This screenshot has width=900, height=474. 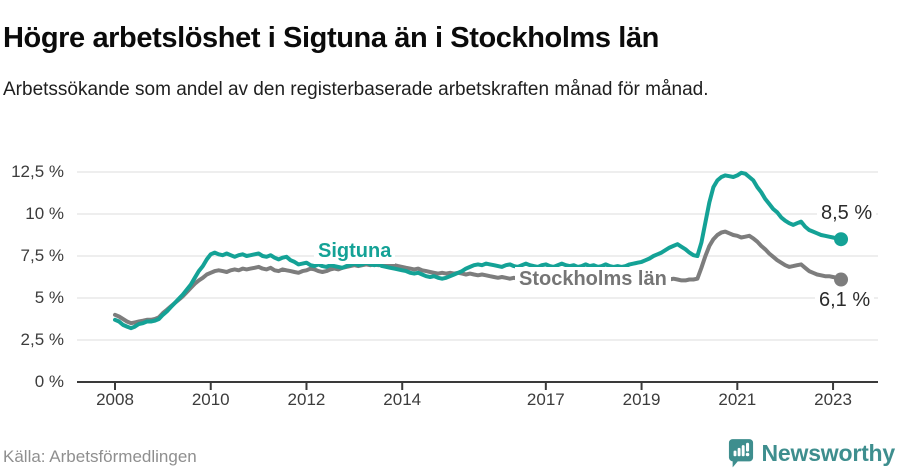 What do you see at coordinates (641, 399) in the screenshot?
I see `x-tick-label: 2019` at bounding box center [641, 399].